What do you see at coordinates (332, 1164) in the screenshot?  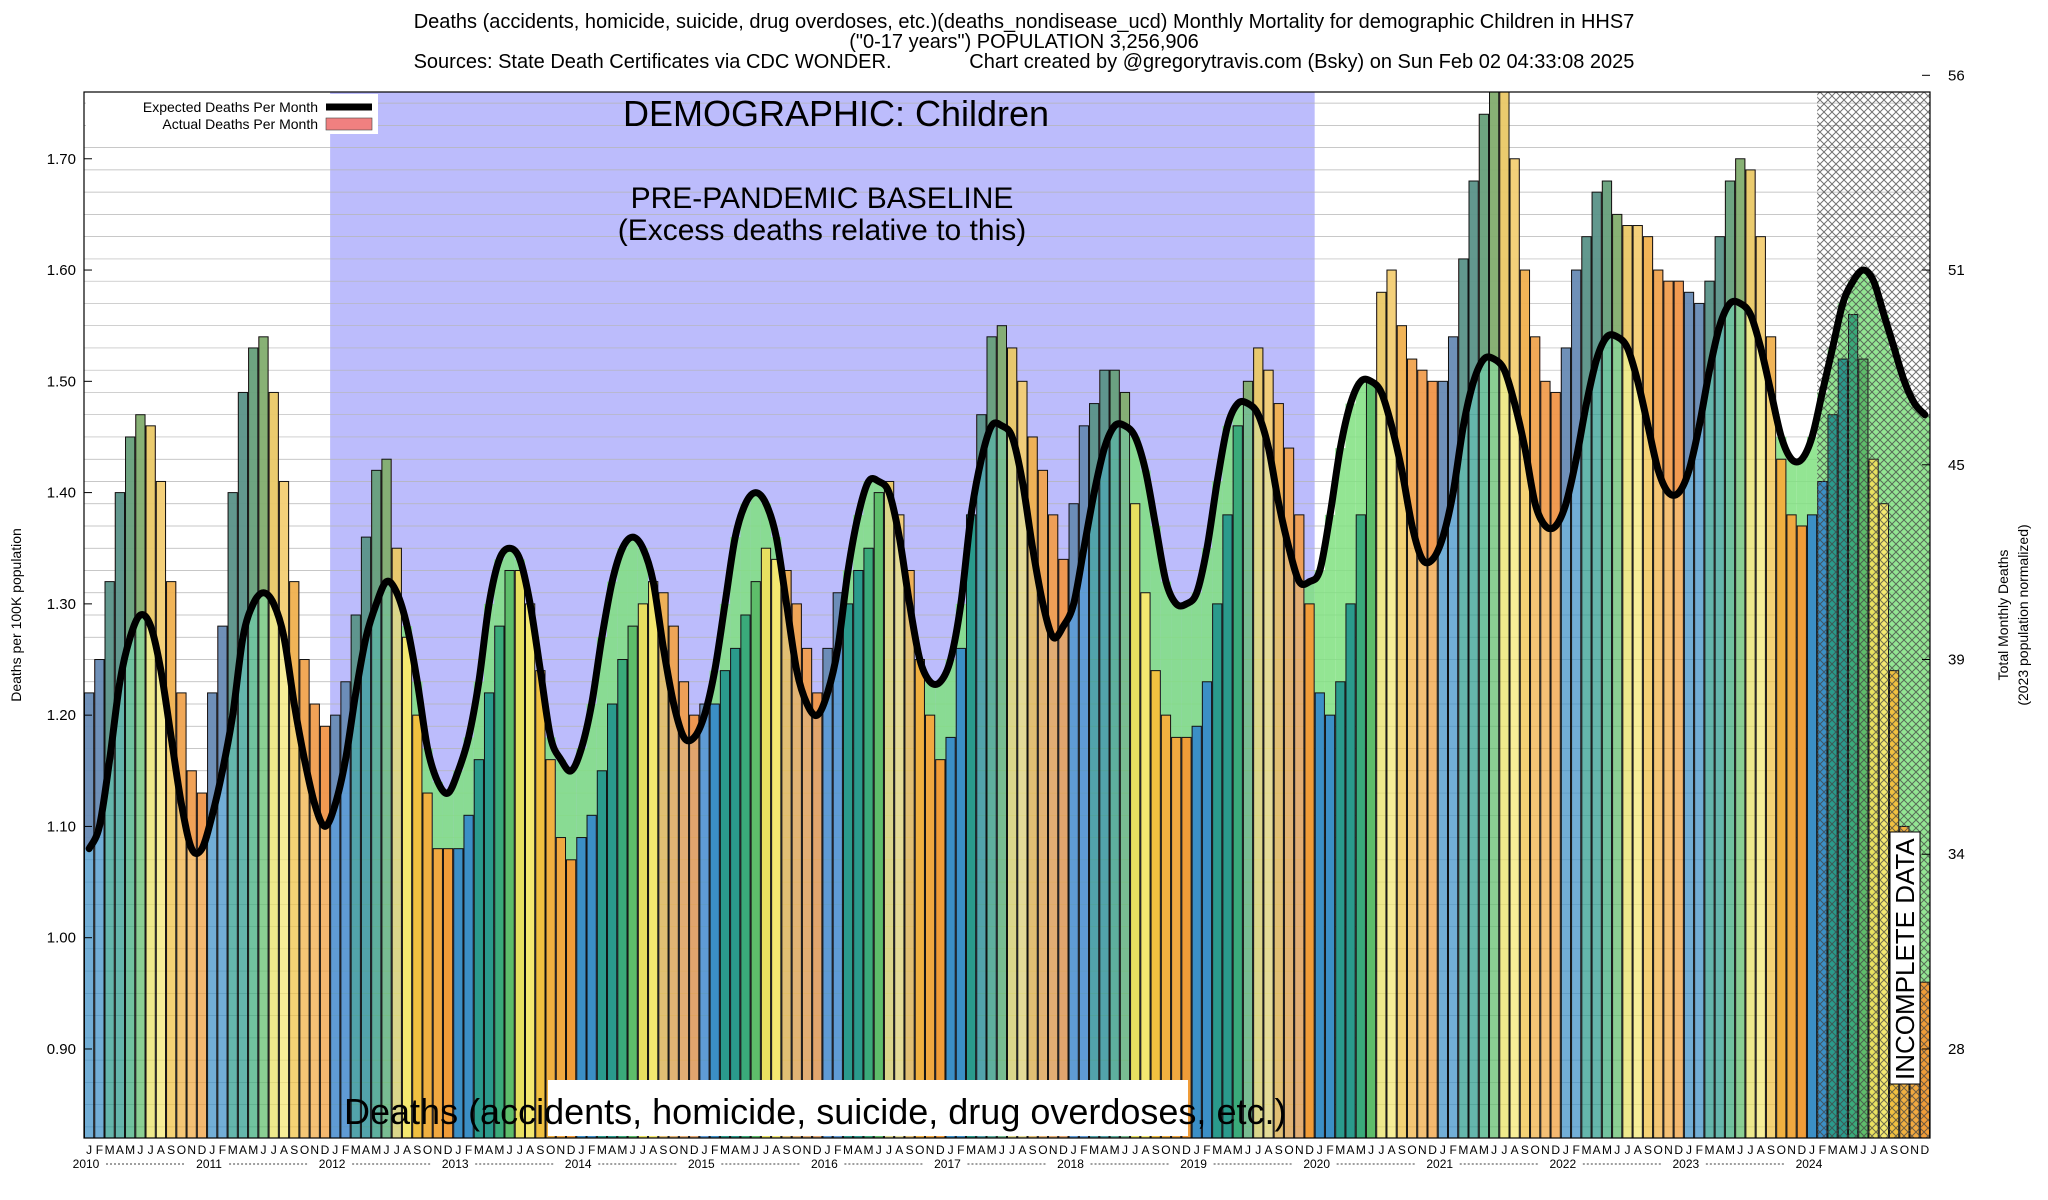 I see `x-tick-year: 2012` at bounding box center [332, 1164].